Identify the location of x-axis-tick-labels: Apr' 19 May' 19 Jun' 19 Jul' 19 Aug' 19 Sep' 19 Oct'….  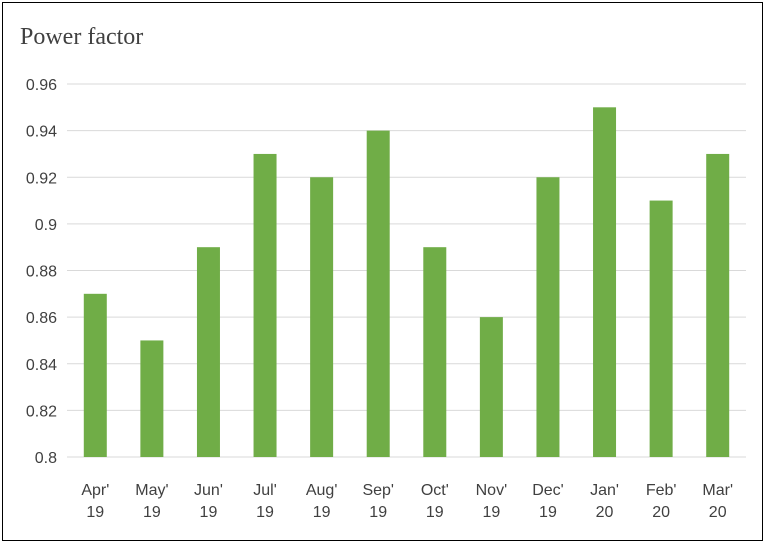
(407, 501).